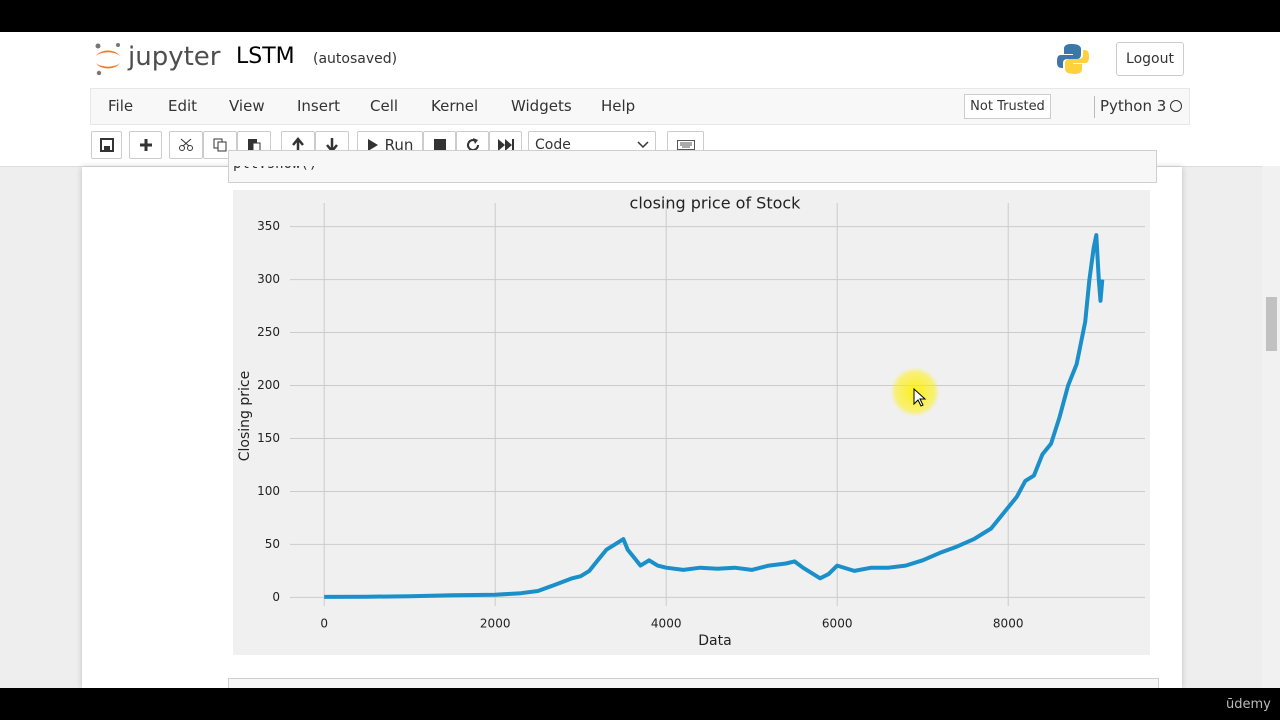  What do you see at coordinates (183, 106) in the screenshot?
I see `menu-item: Edit` at bounding box center [183, 106].